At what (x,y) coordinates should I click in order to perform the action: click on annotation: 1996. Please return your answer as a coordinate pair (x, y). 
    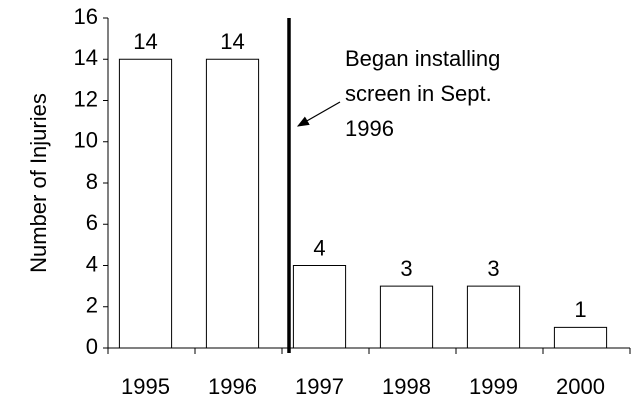
    Looking at the image, I should click on (369, 128).